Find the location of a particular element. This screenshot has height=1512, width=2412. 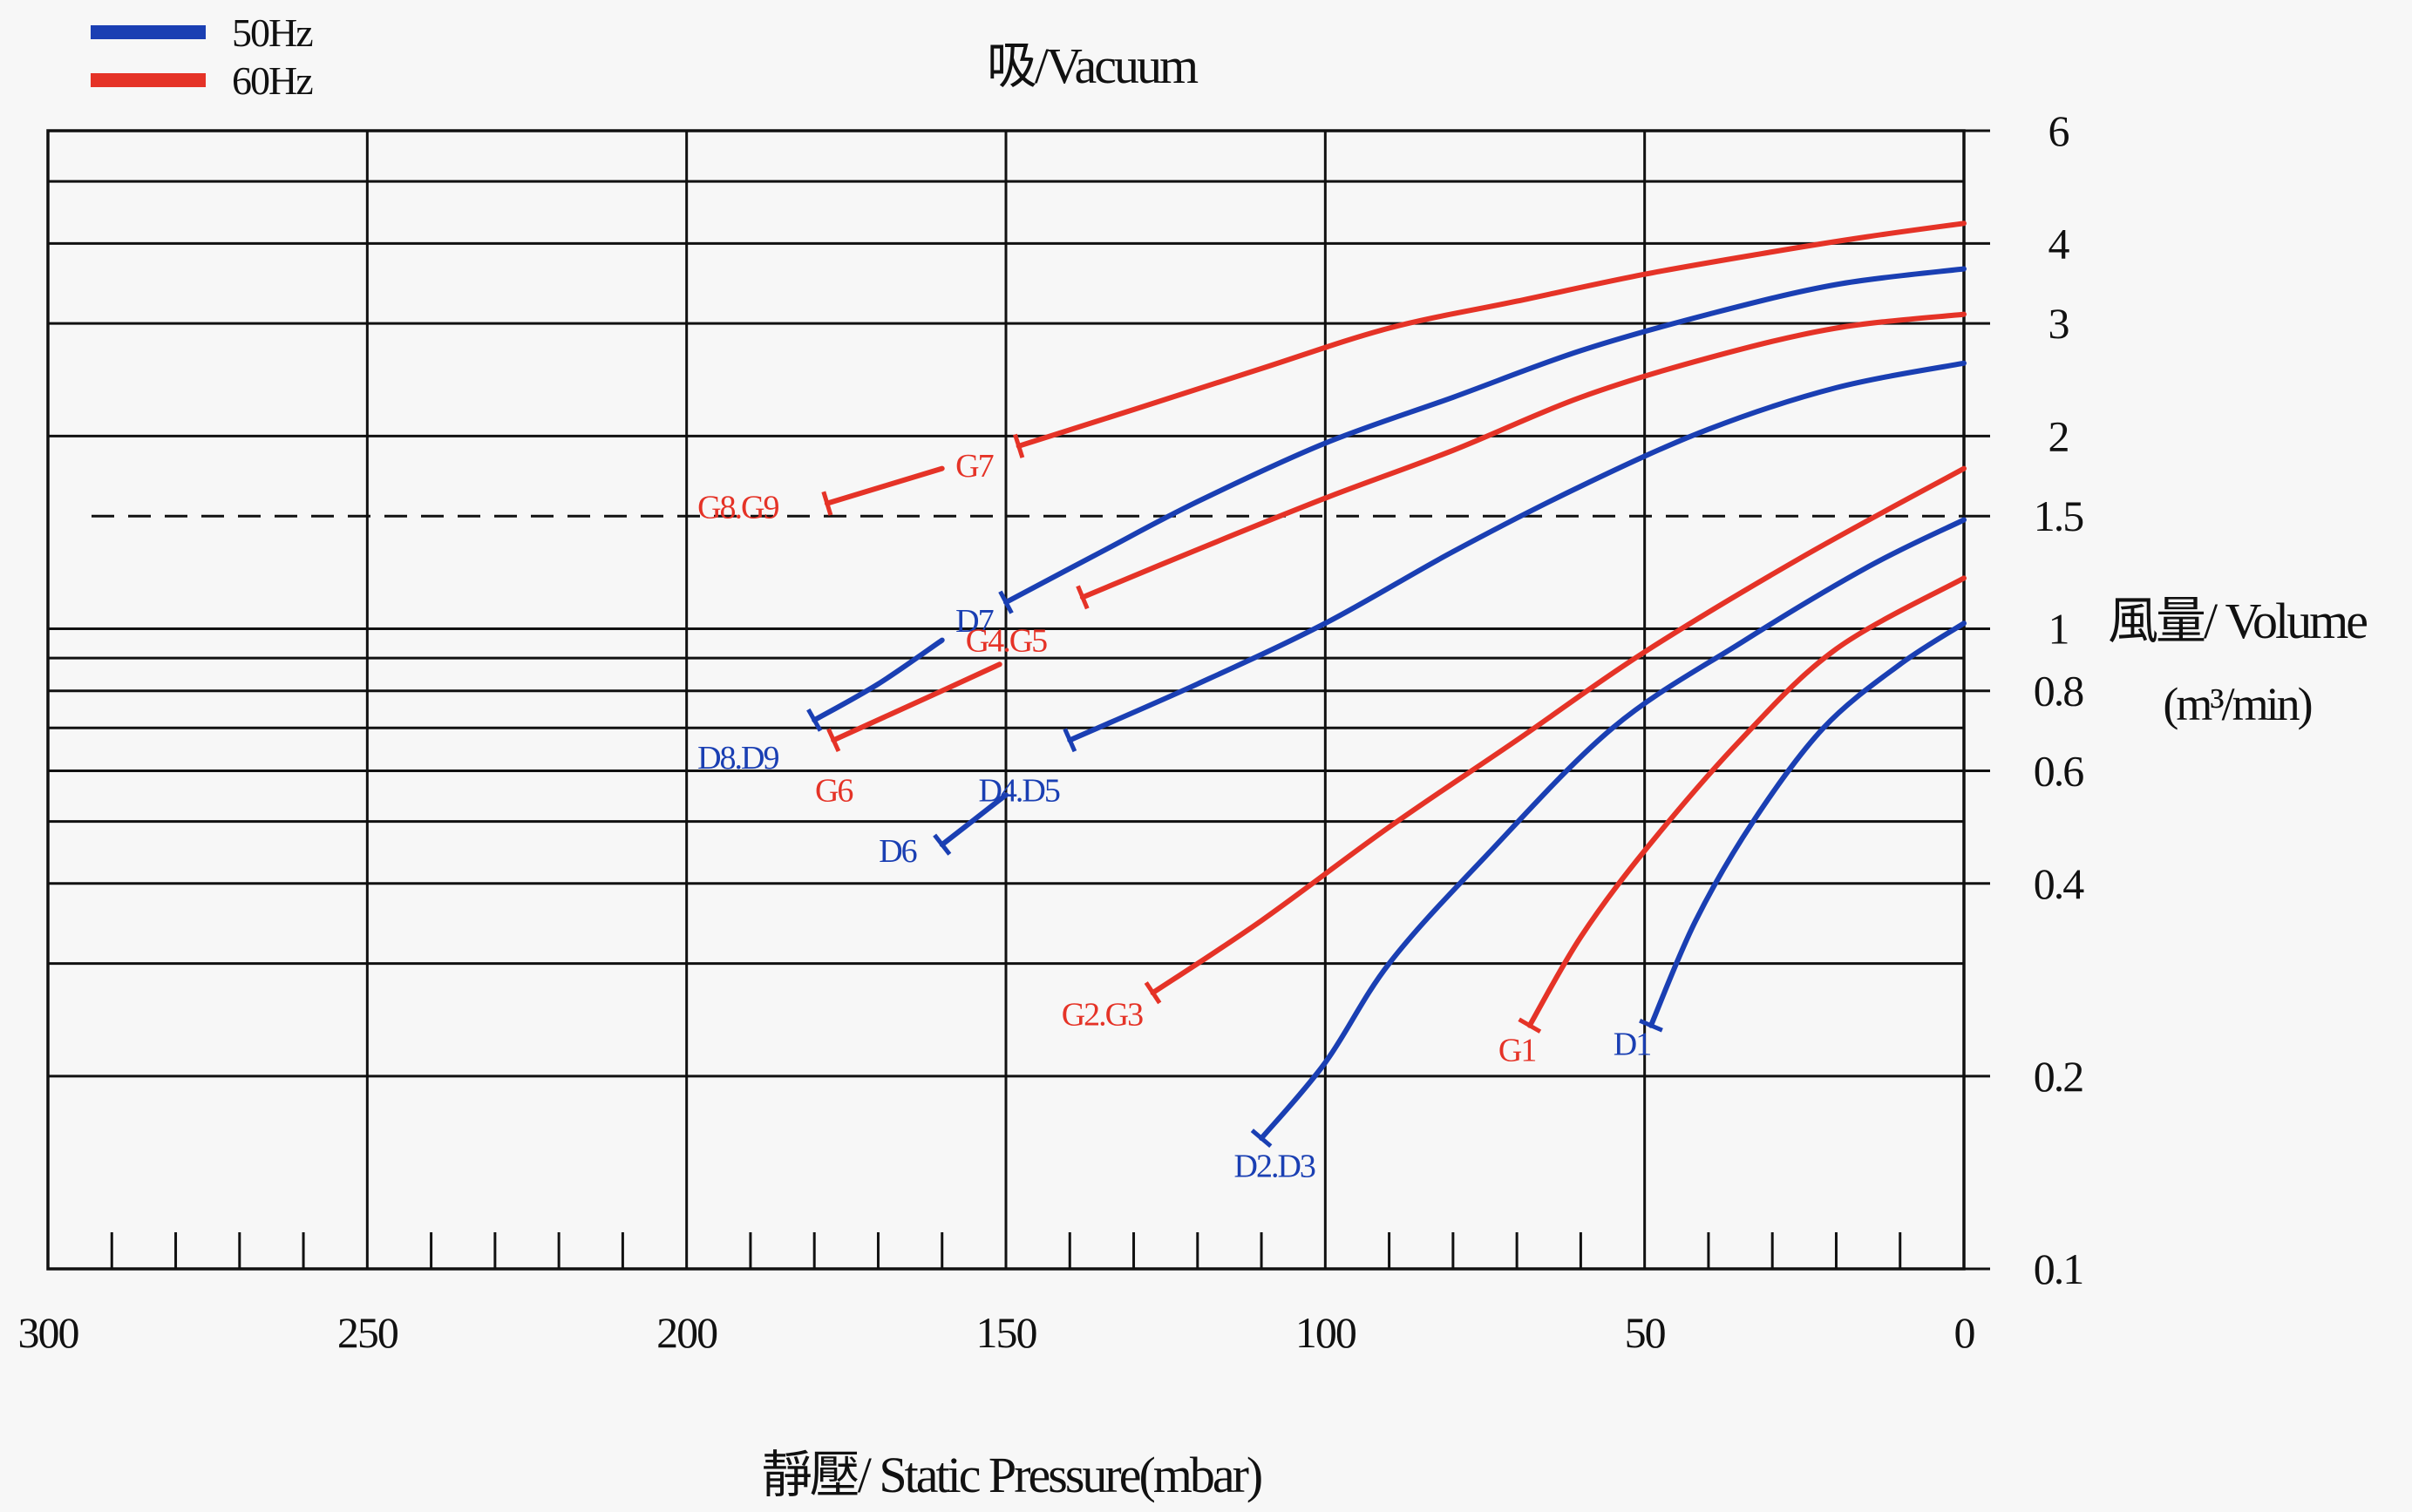

curve-label-d6: D6 is located at coordinates (898, 851).